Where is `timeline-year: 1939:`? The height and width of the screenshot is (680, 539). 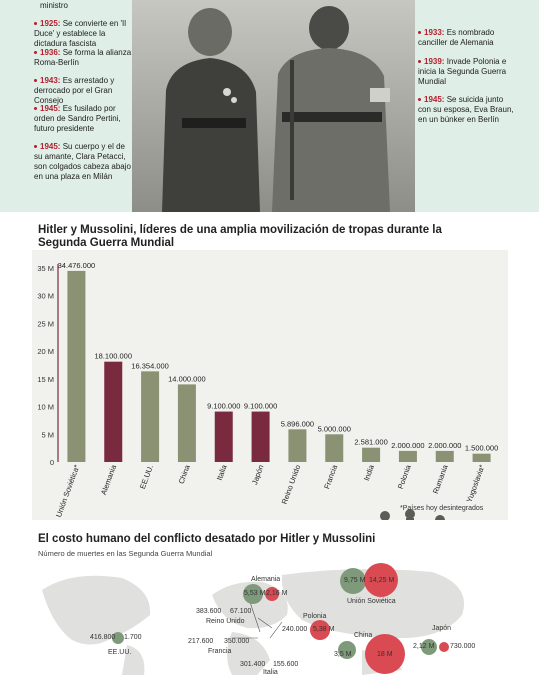 timeline-year: 1939: is located at coordinates (434, 61).